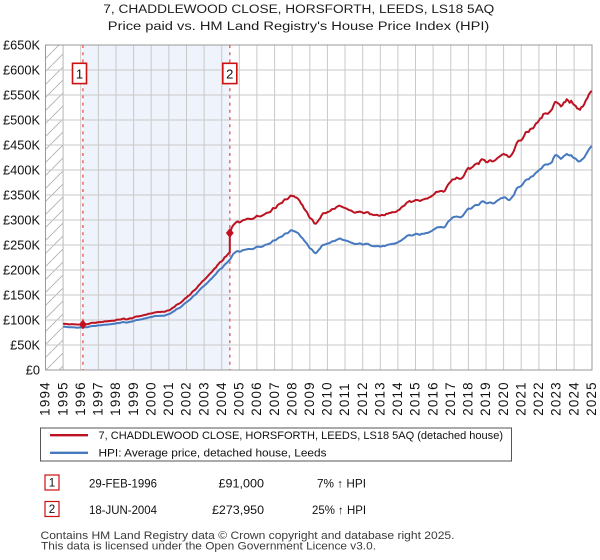  What do you see at coordinates (573, 398) in the screenshot?
I see `svg-text: 2024` at bounding box center [573, 398].